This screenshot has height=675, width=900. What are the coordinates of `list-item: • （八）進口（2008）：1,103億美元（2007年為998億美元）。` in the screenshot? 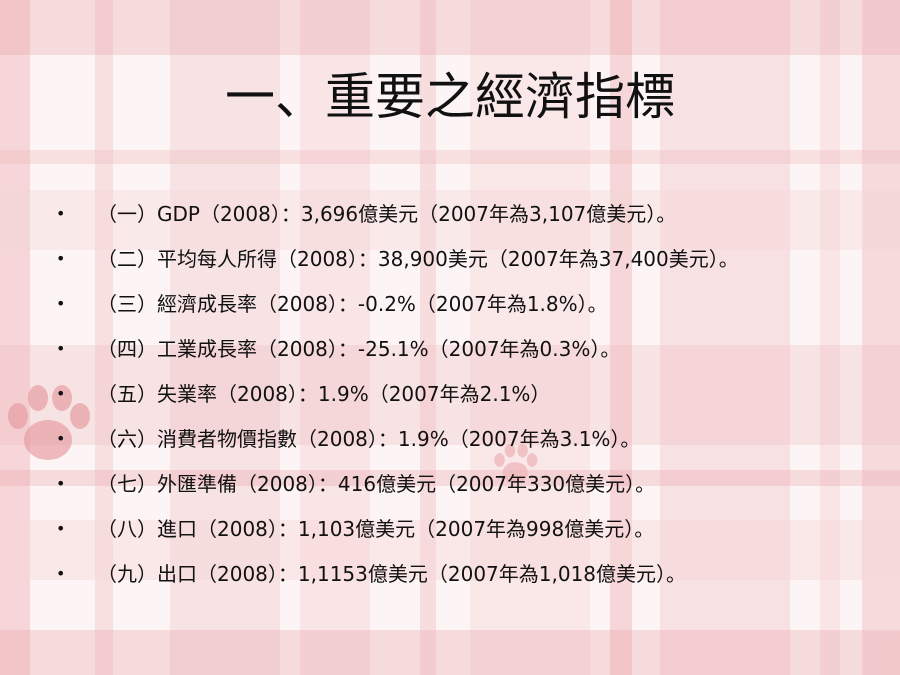 It's located at (468, 533).